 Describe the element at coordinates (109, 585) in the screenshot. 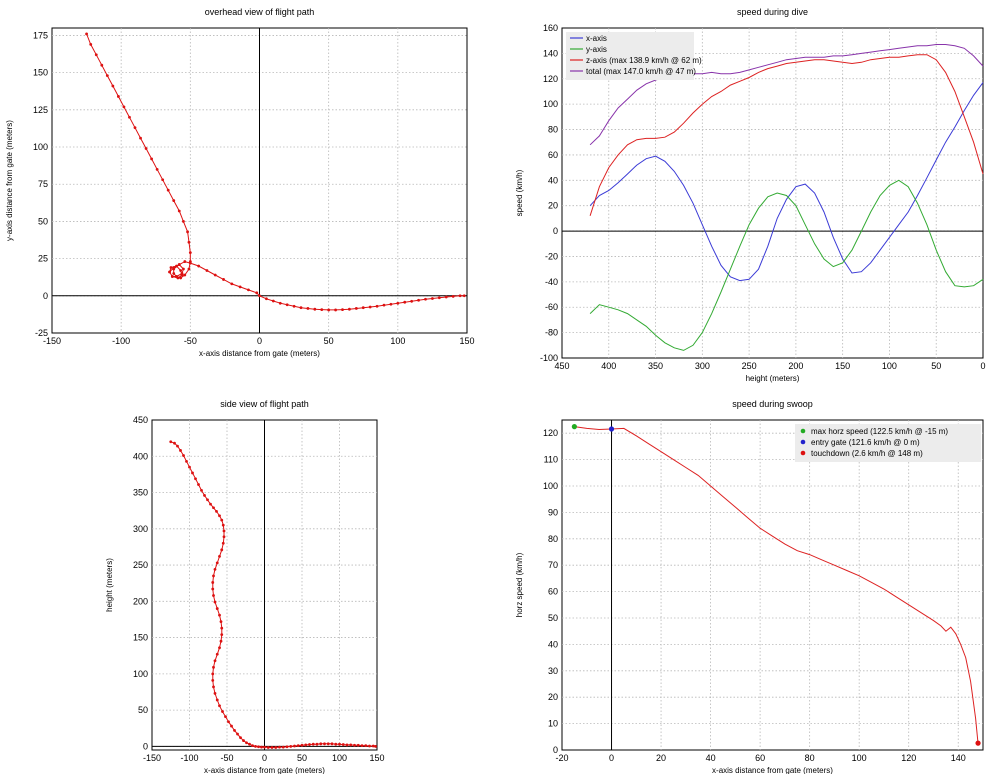

I see `y-axis-label: height (meters)` at that location.